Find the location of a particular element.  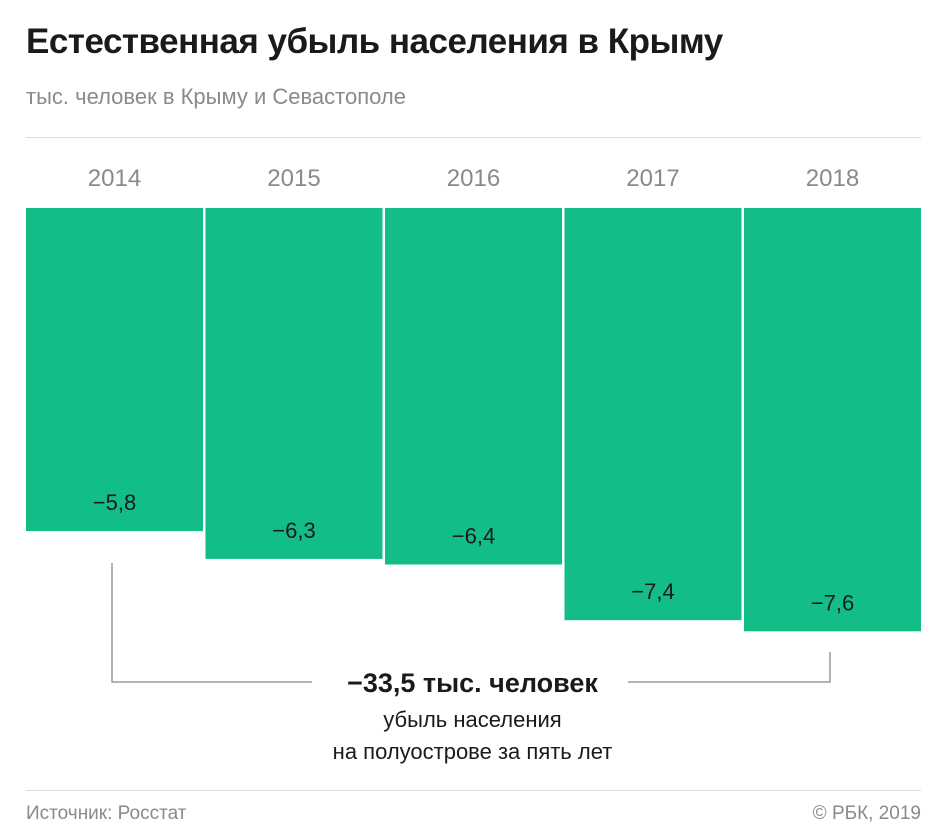

value-label: −7,6 is located at coordinates (832, 602).